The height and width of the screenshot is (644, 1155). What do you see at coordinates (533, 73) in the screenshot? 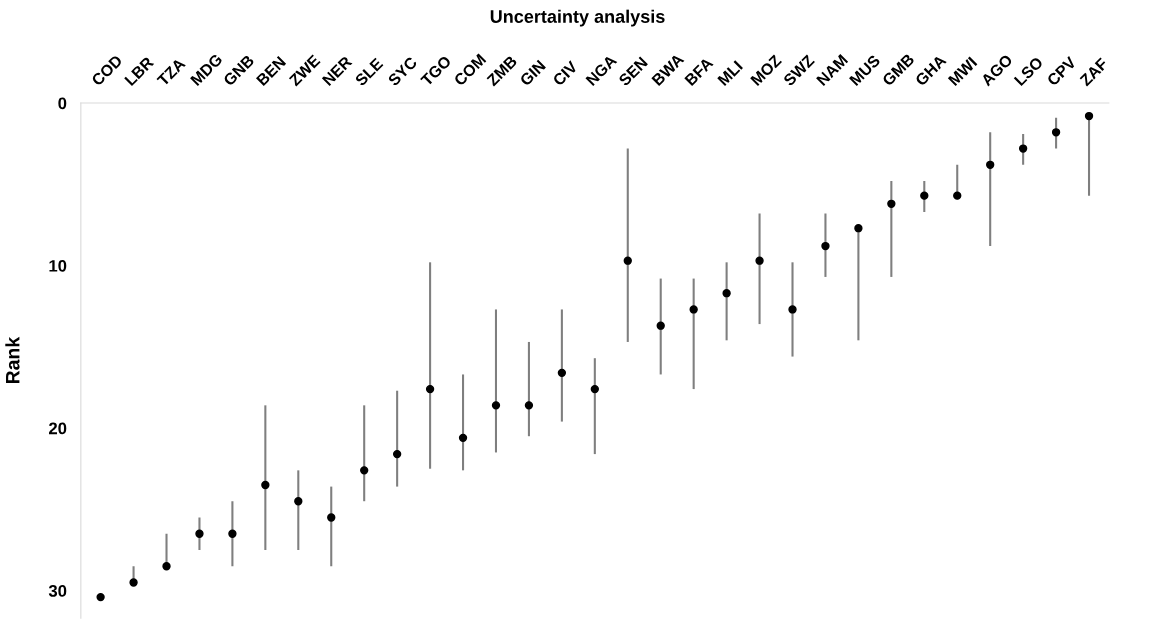
I see `x-tick-label: GIN` at bounding box center [533, 73].